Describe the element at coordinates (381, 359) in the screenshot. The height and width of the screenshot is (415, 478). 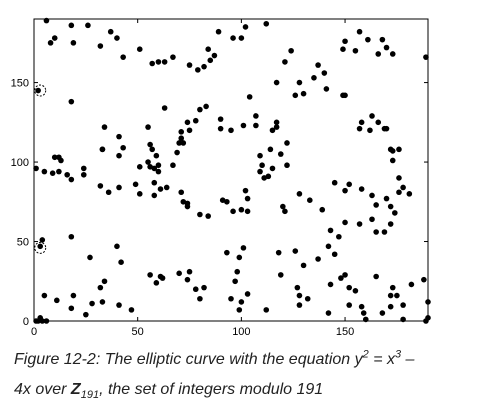
I see `caption-part-2: = x` at that location.